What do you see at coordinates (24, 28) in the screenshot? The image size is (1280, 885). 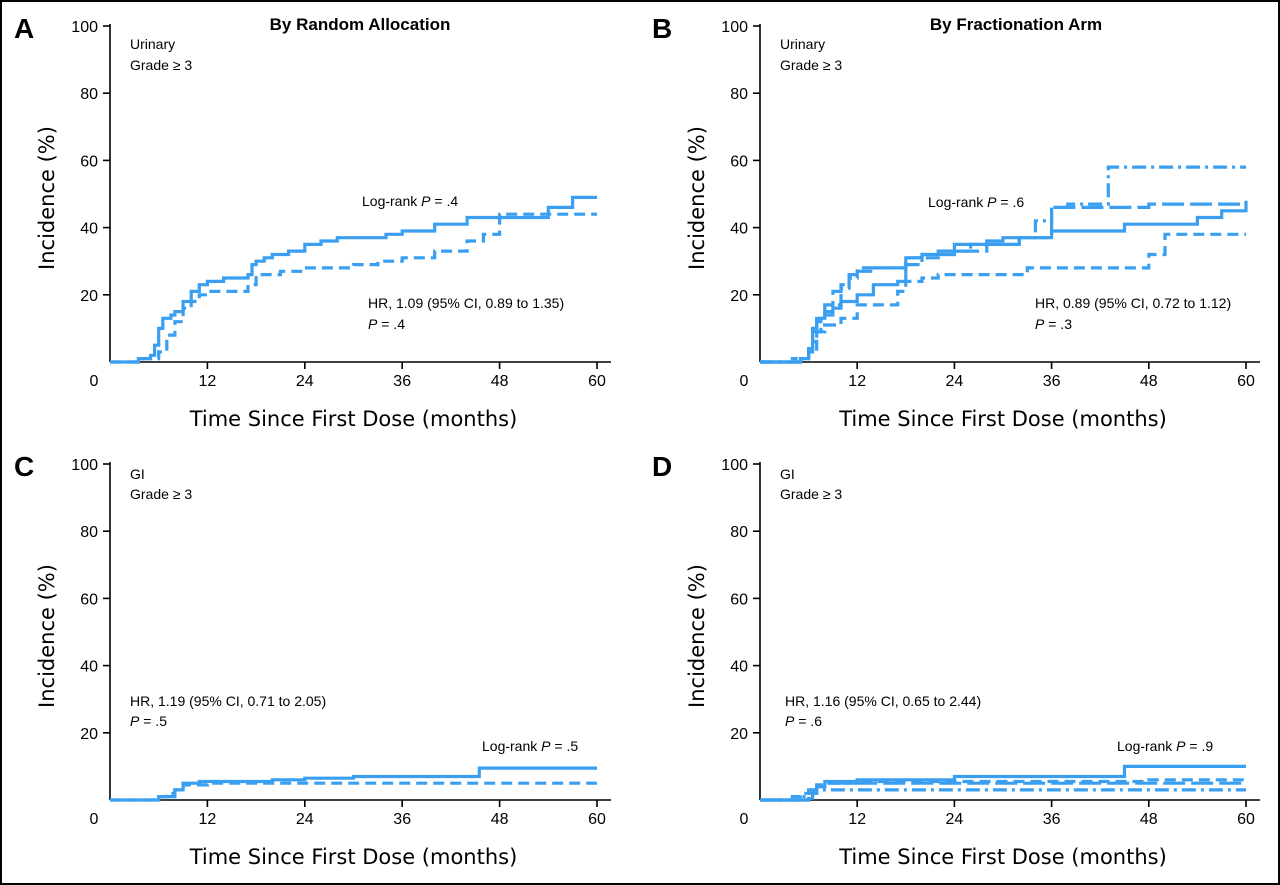 I see `panel-letter: A` at bounding box center [24, 28].